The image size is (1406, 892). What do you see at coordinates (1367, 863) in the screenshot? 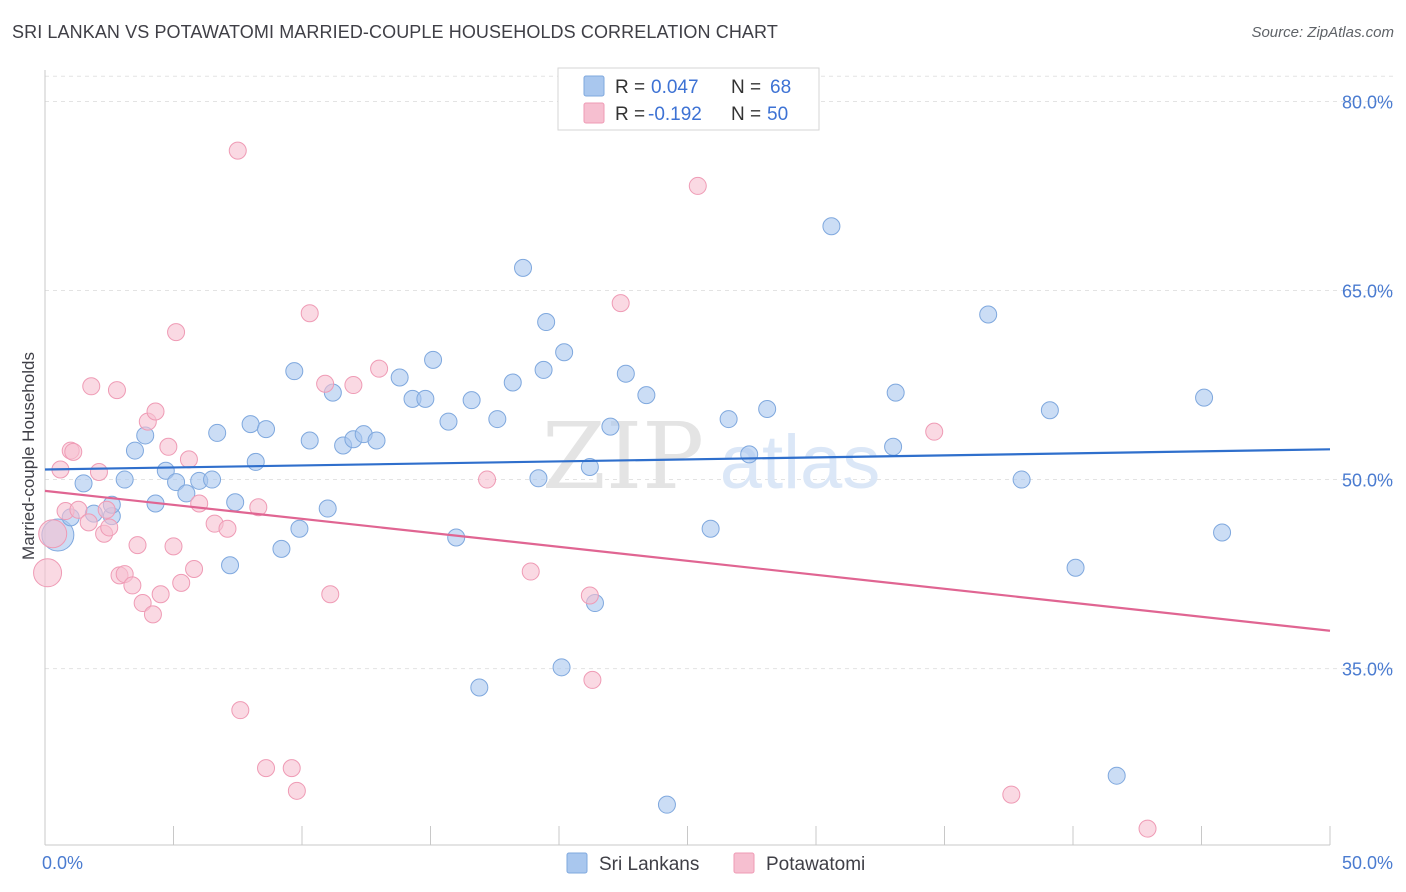
I see `x-tick-label-max: 50.0%` at bounding box center [1367, 863].